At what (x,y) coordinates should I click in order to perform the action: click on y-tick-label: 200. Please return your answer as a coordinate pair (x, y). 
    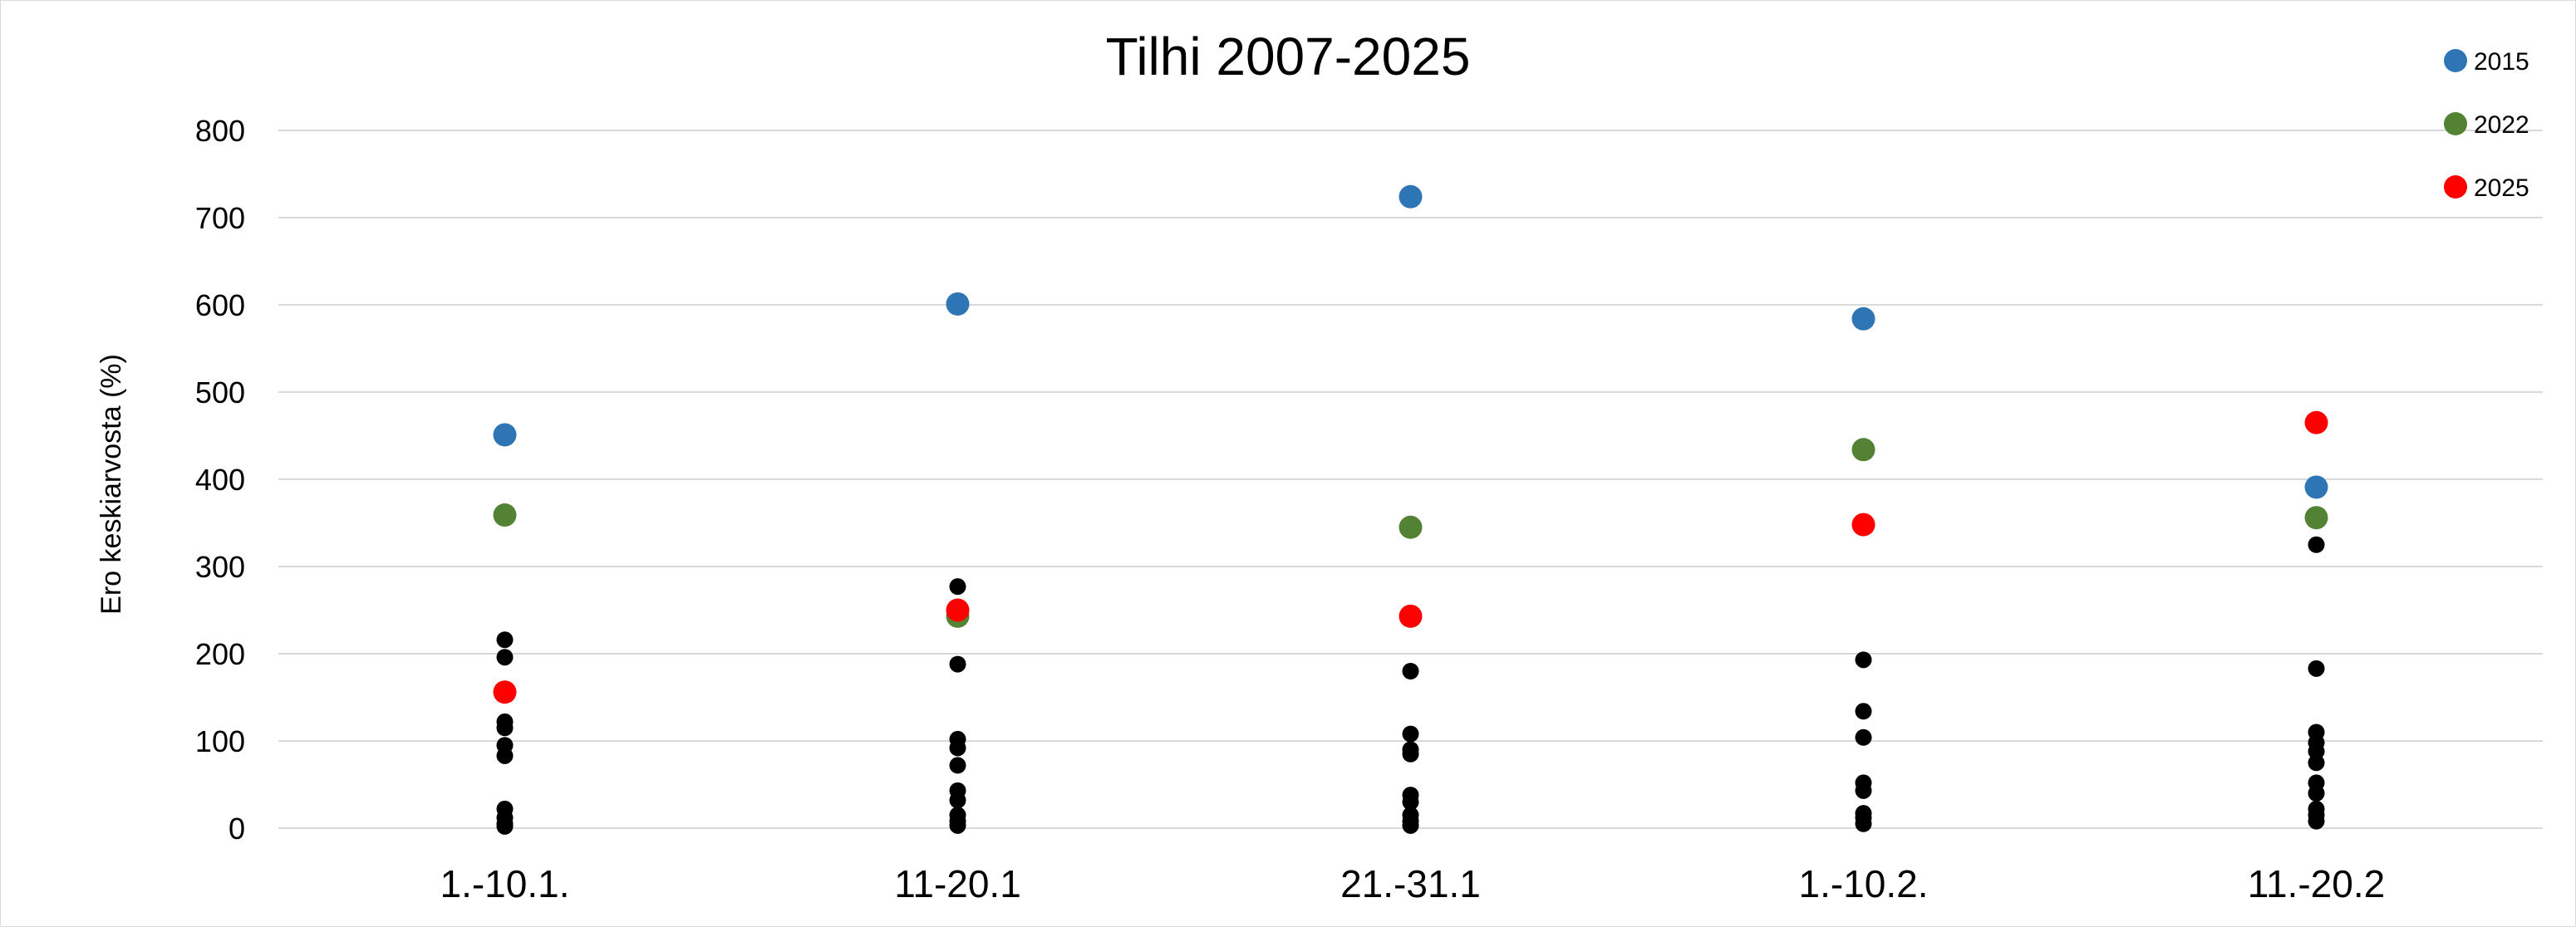
    Looking at the image, I should click on (220, 654).